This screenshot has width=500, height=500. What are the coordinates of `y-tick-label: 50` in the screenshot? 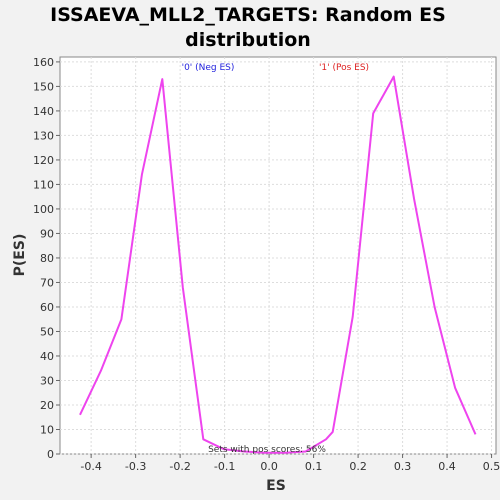 It's located at (47, 331).